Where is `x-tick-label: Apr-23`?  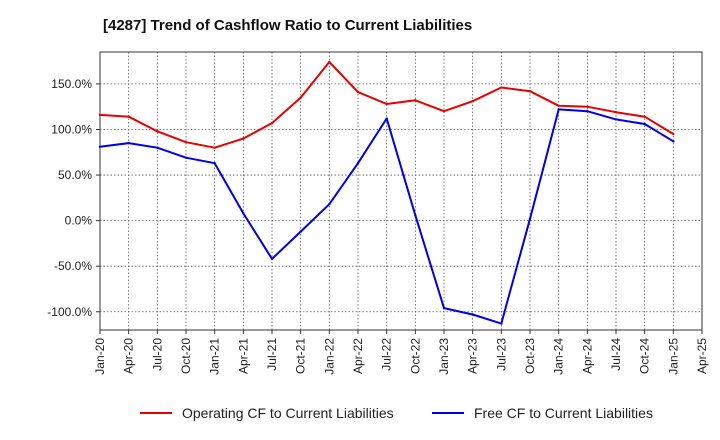
x-tick-label: Apr-23 is located at coordinates (473, 356).